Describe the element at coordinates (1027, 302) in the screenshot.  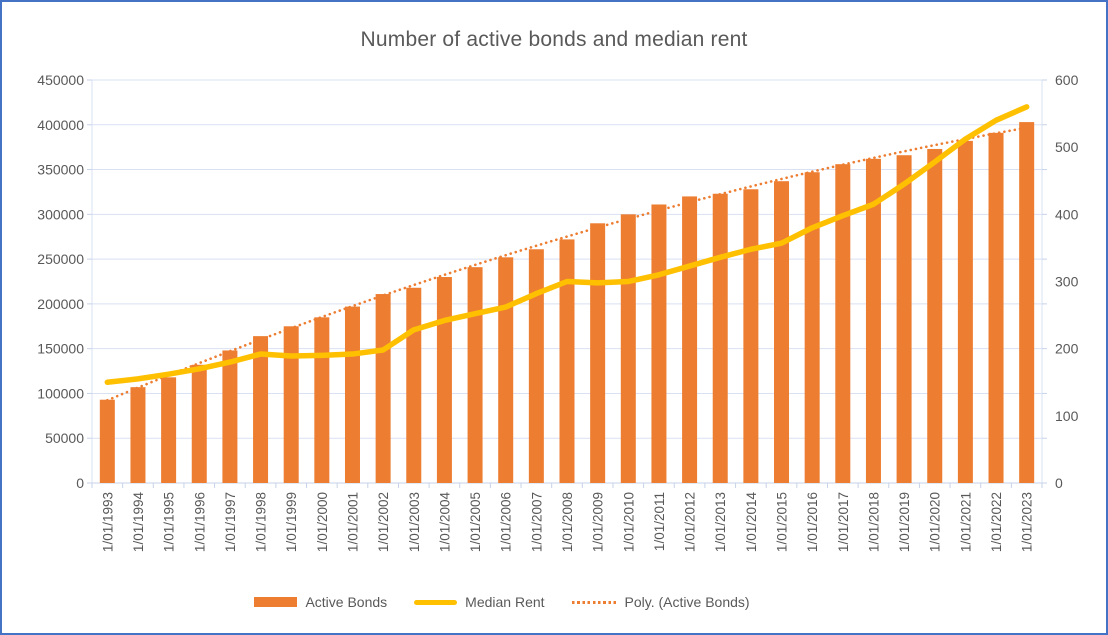
I see `bar-1/01/2023` at that location.